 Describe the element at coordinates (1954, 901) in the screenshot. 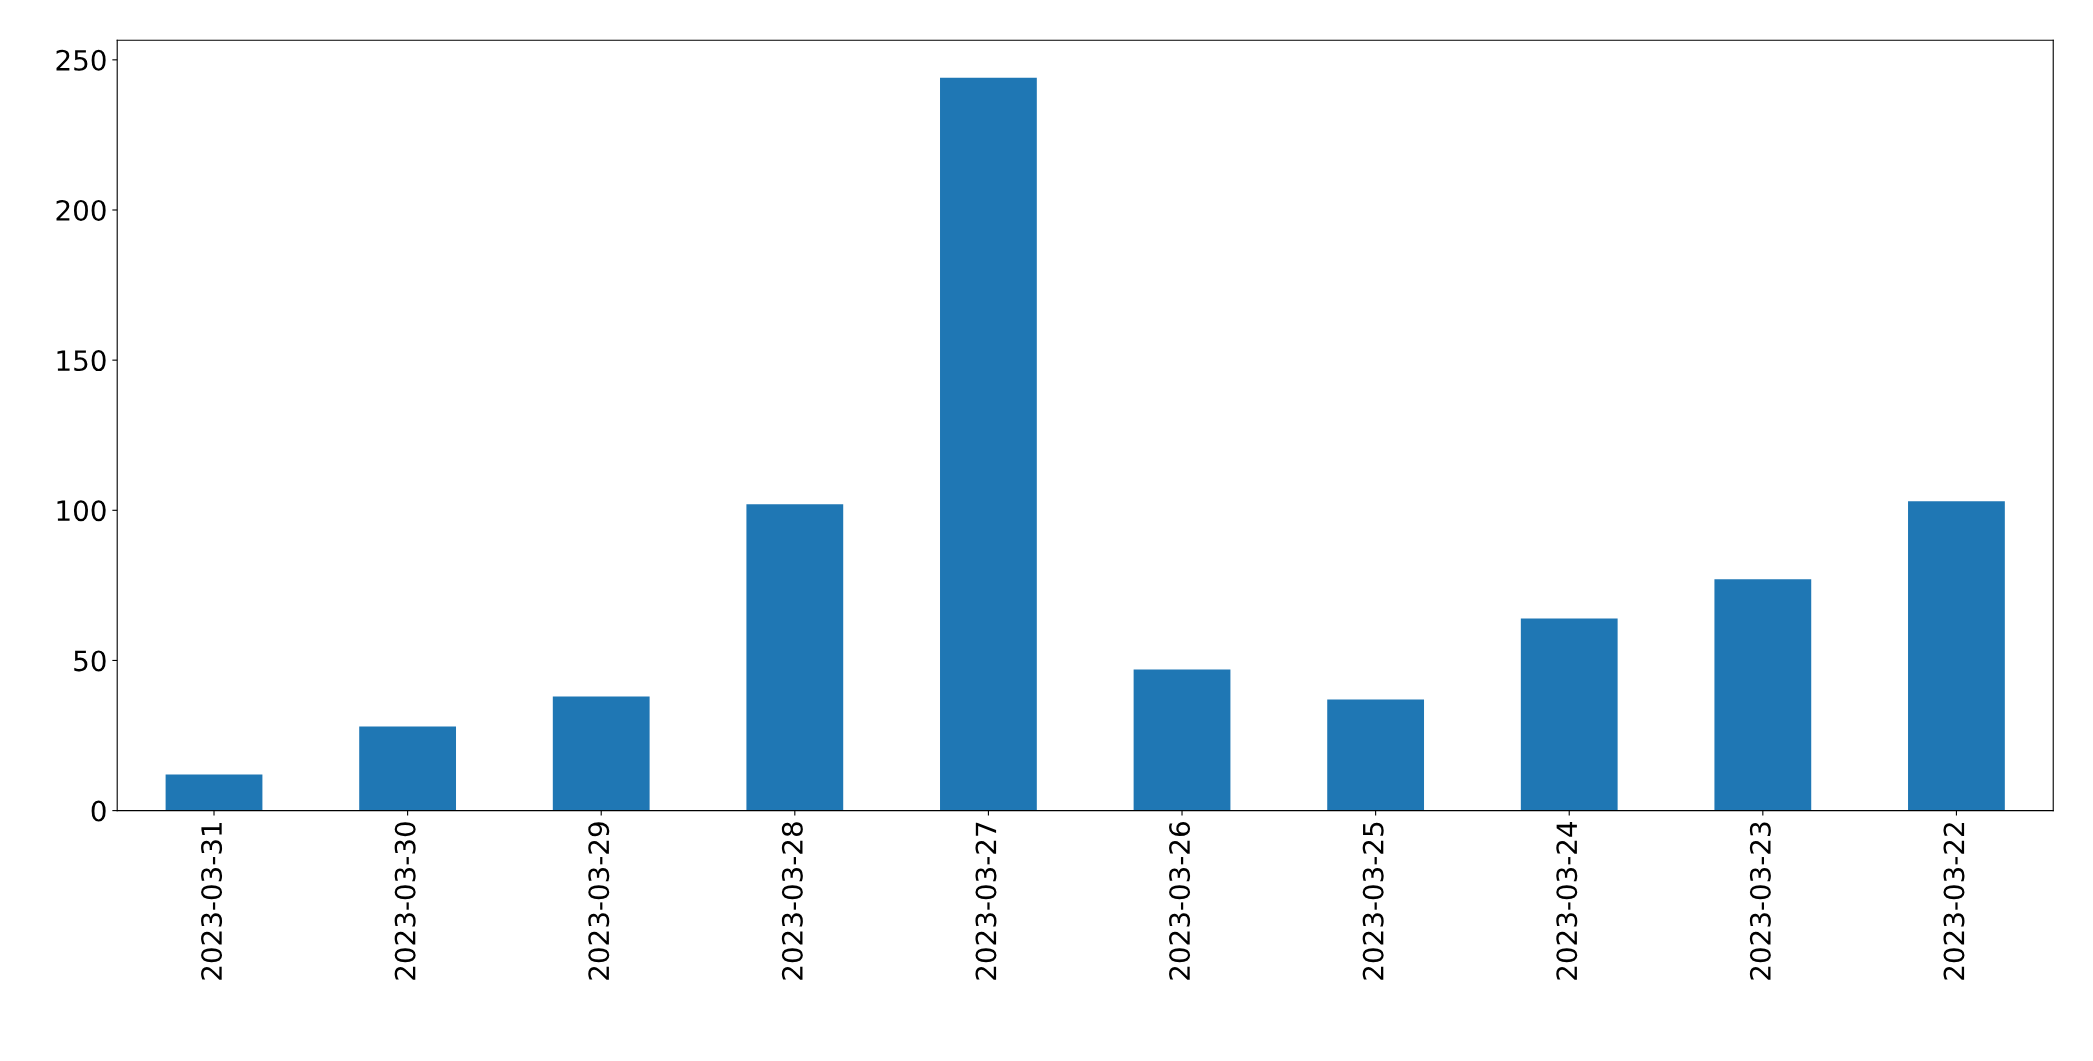

I see `x-tick-label: 2023-03-22` at that location.